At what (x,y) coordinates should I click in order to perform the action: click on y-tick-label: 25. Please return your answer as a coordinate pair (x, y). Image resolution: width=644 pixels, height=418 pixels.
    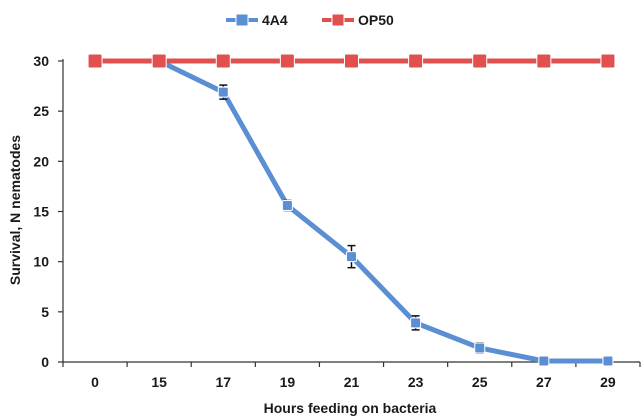
    Looking at the image, I should click on (41, 111).